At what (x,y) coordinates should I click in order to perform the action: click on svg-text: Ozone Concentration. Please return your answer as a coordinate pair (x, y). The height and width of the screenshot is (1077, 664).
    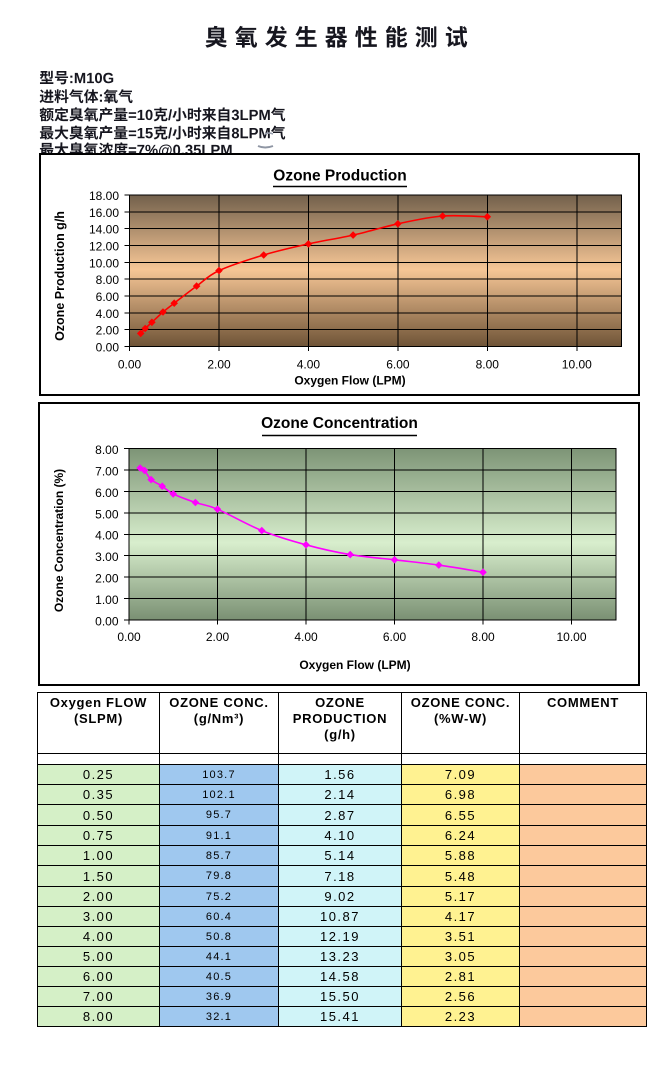
    Looking at the image, I should click on (339, 423).